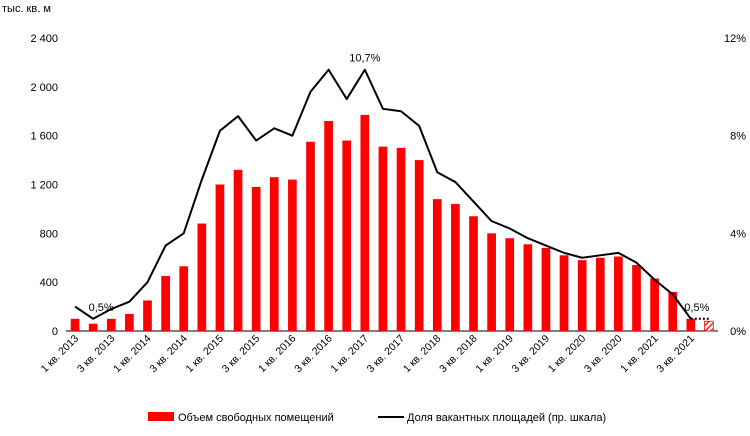  What do you see at coordinates (205, 354) in the screenshot?
I see `x-tick-label: 1 кв. 2015` at bounding box center [205, 354].